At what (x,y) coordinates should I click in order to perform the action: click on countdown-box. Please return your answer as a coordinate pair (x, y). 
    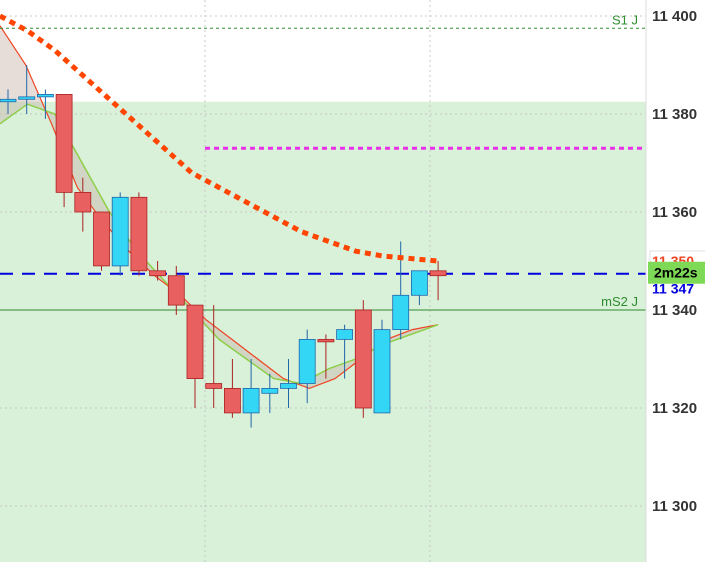
    Looking at the image, I should click on (676, 272).